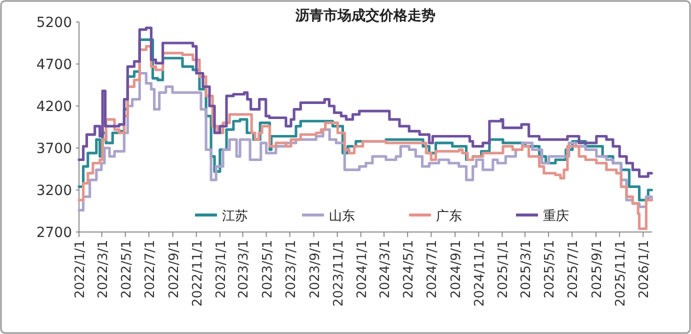 This screenshot has width=691, height=334. Describe the element at coordinates (54, 23) in the screenshot. I see `y-tick-label: 5200` at that location.